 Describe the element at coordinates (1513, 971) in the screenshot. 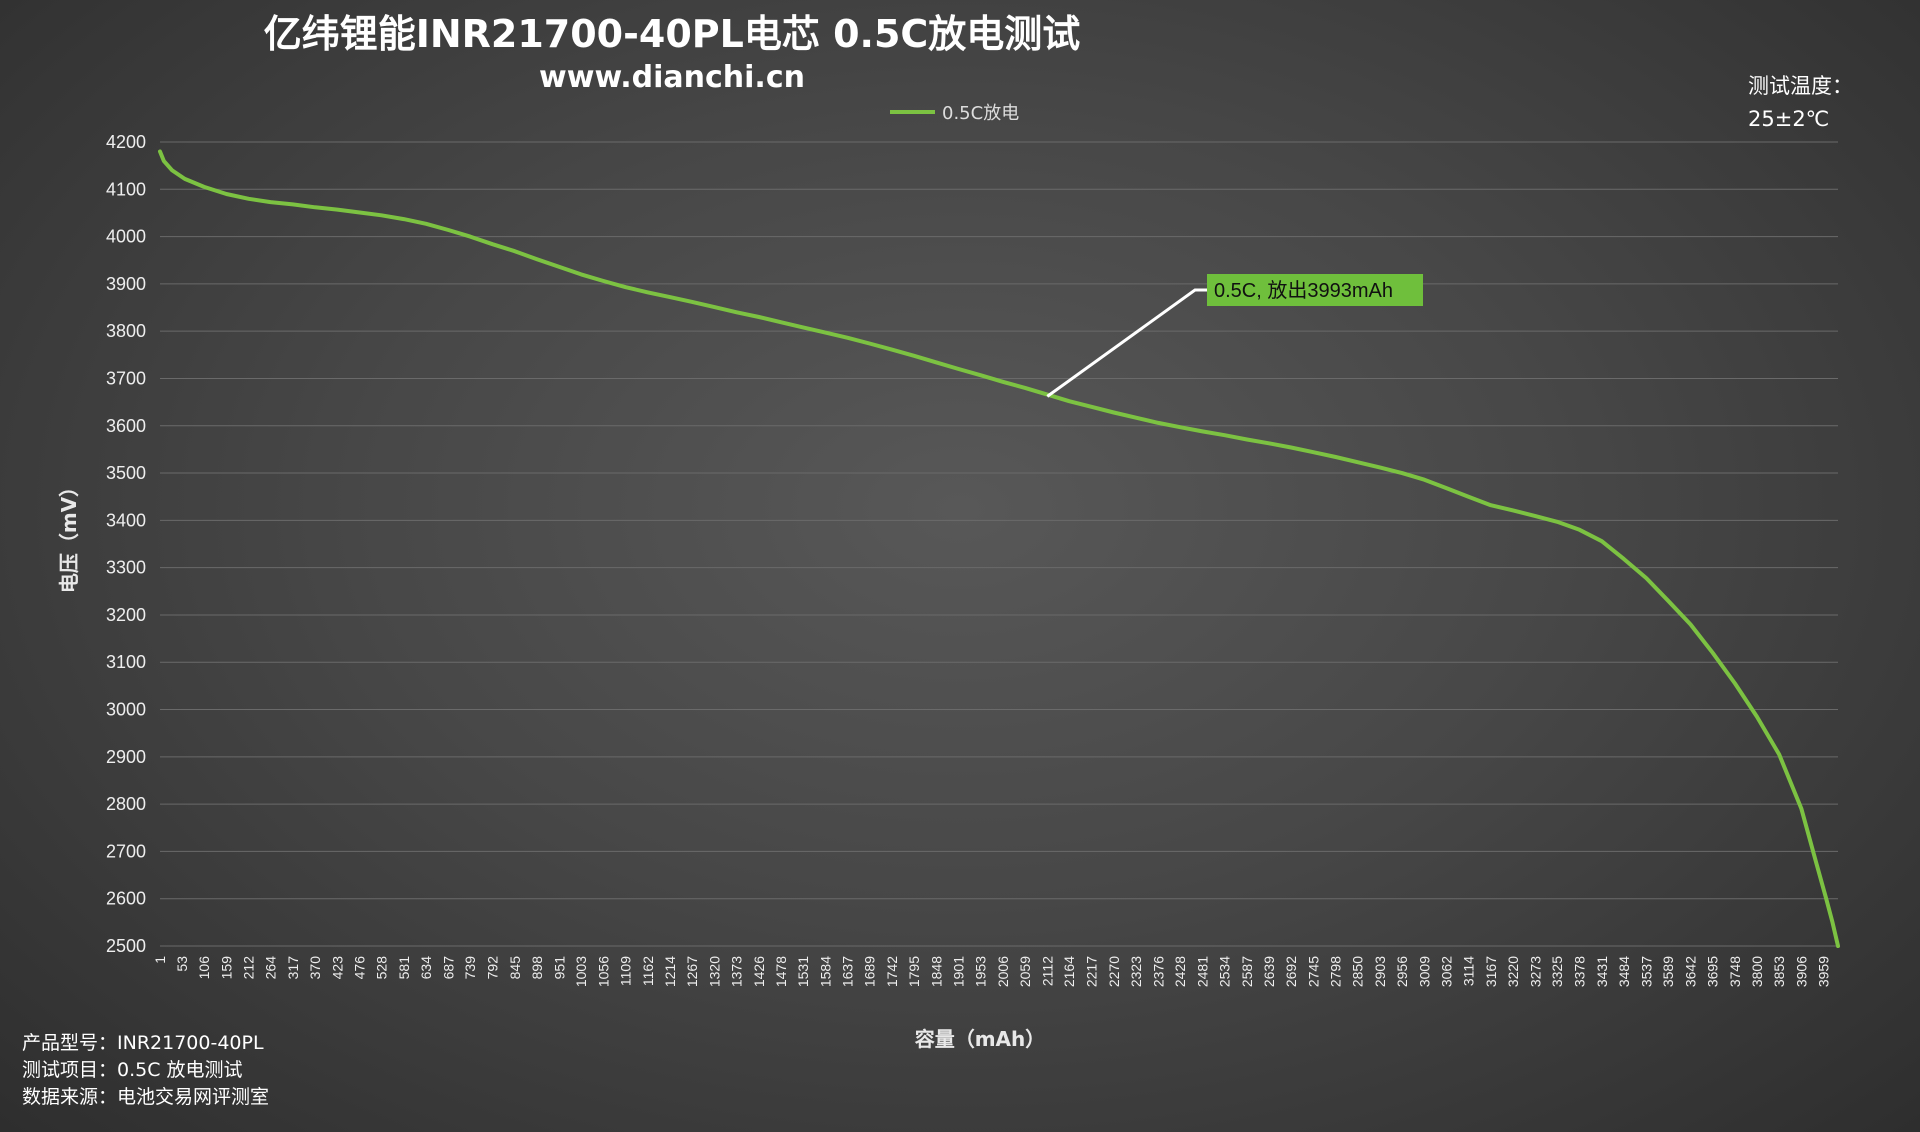

I see `x-tick-label: 3220` at that location.